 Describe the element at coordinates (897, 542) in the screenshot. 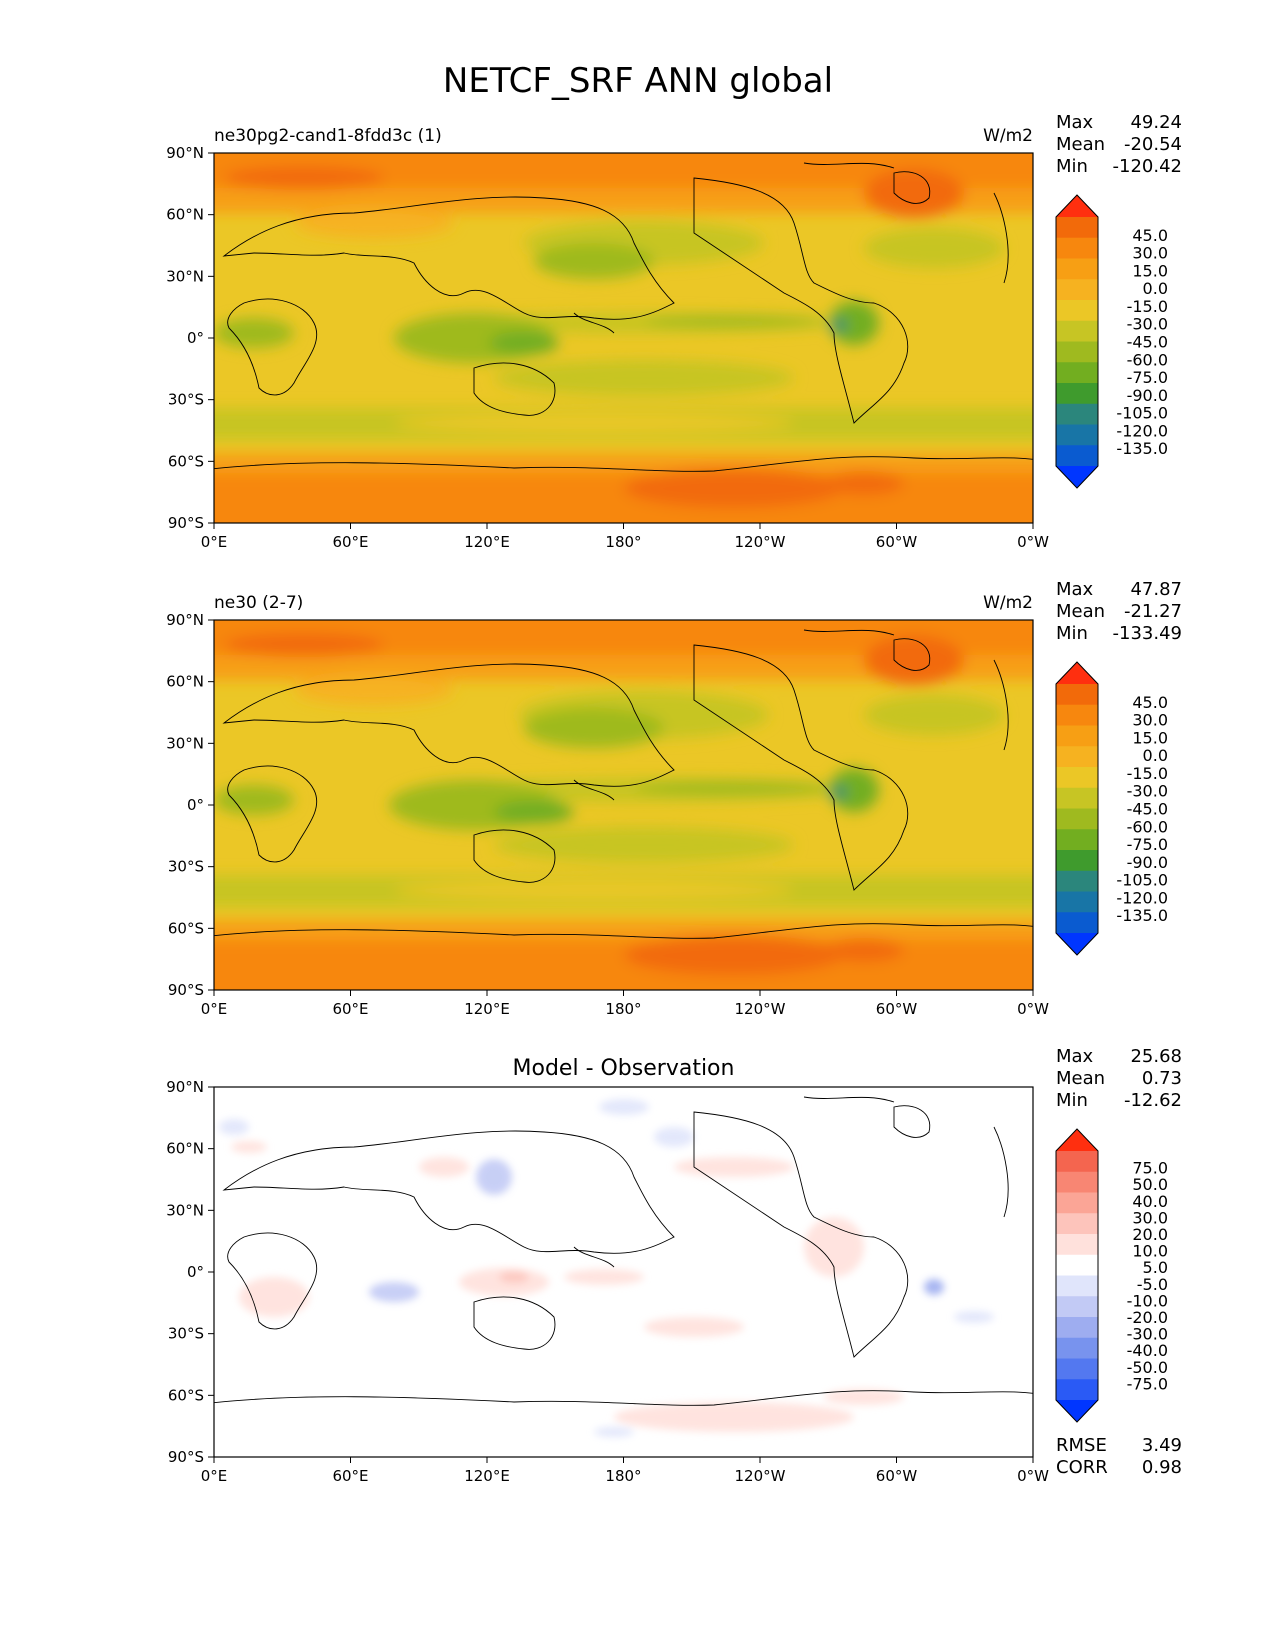

I see `x-tick-label: 60°W` at that location.